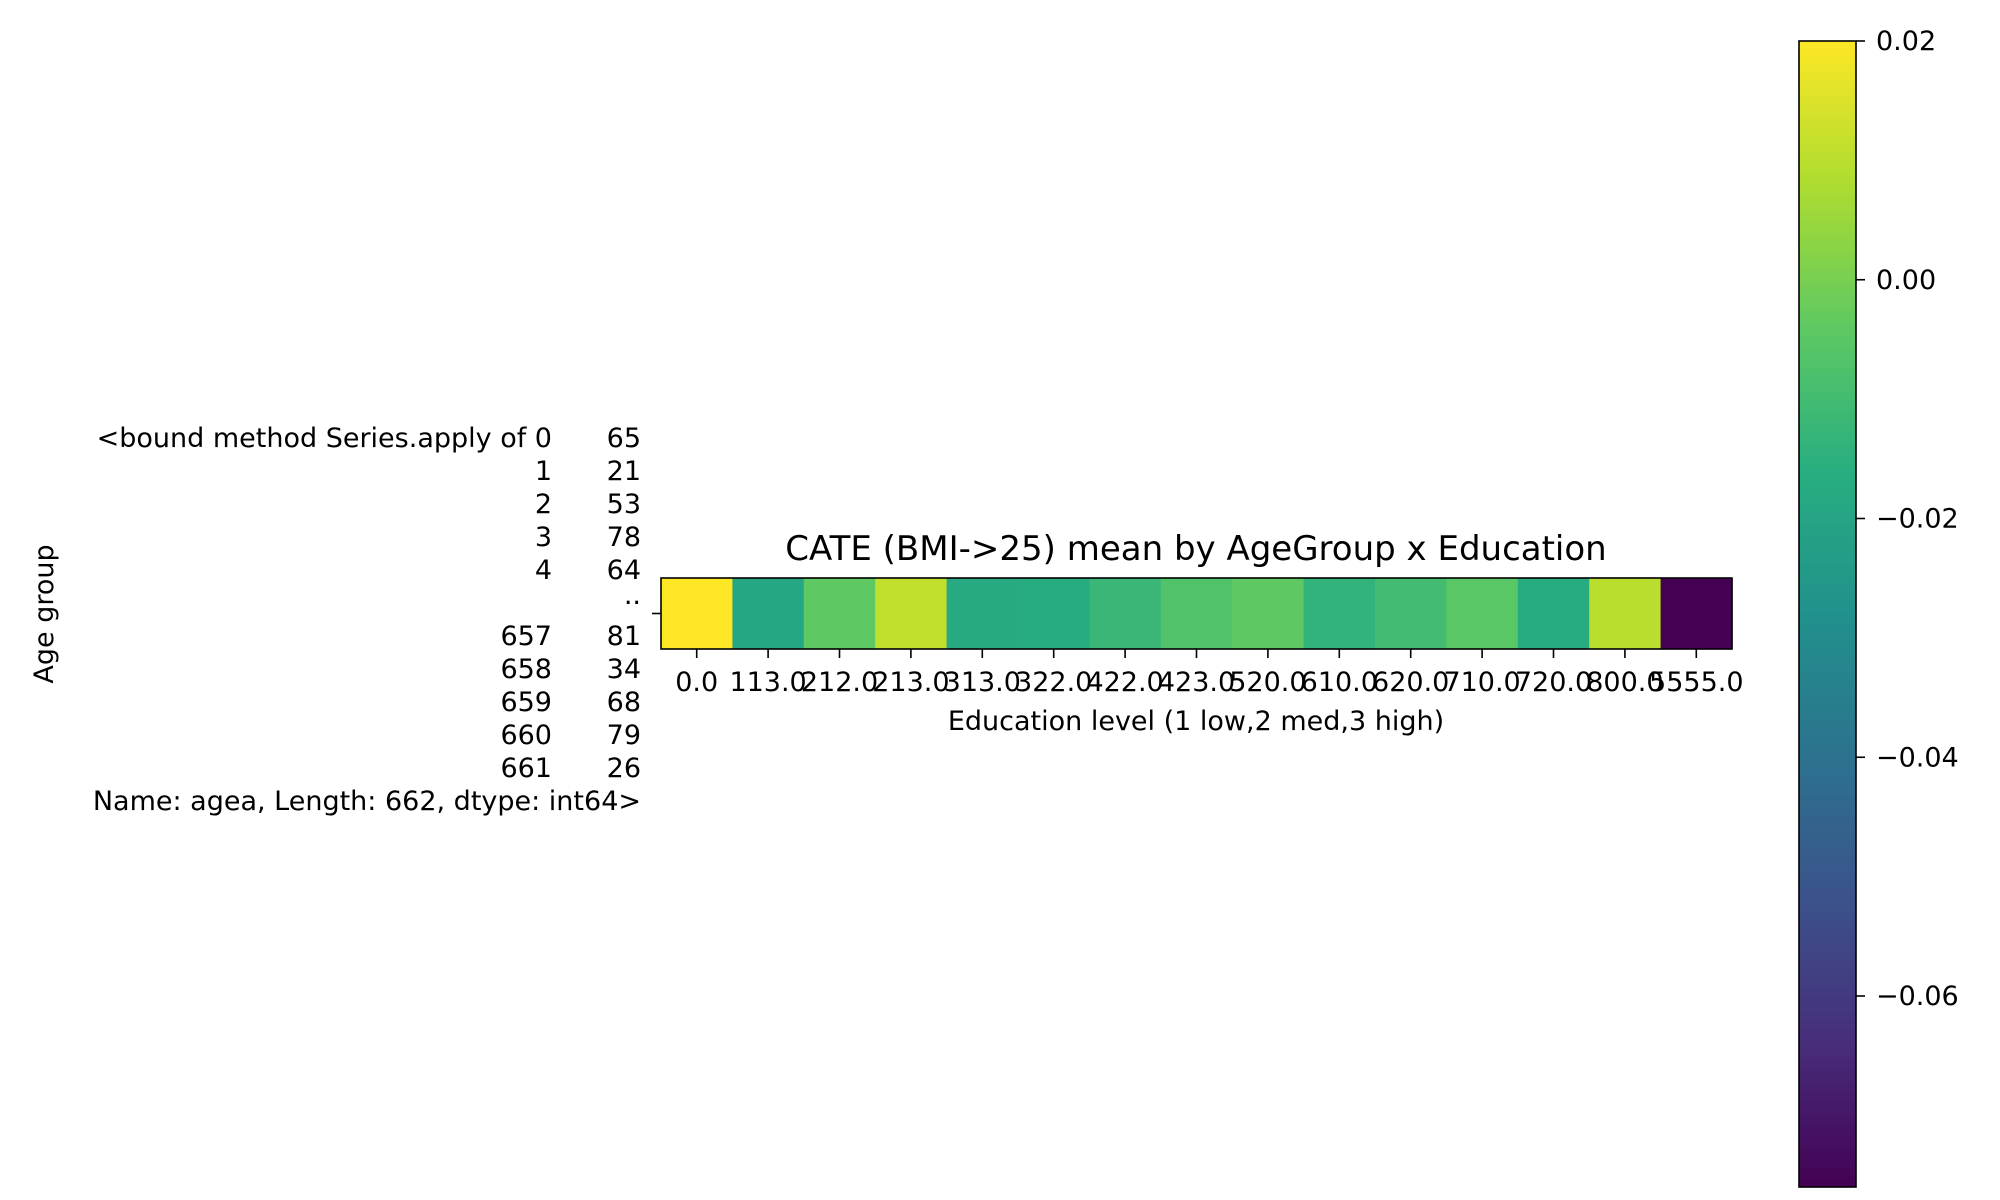  I want to click on y-tick-label: 64, so click(624, 570).